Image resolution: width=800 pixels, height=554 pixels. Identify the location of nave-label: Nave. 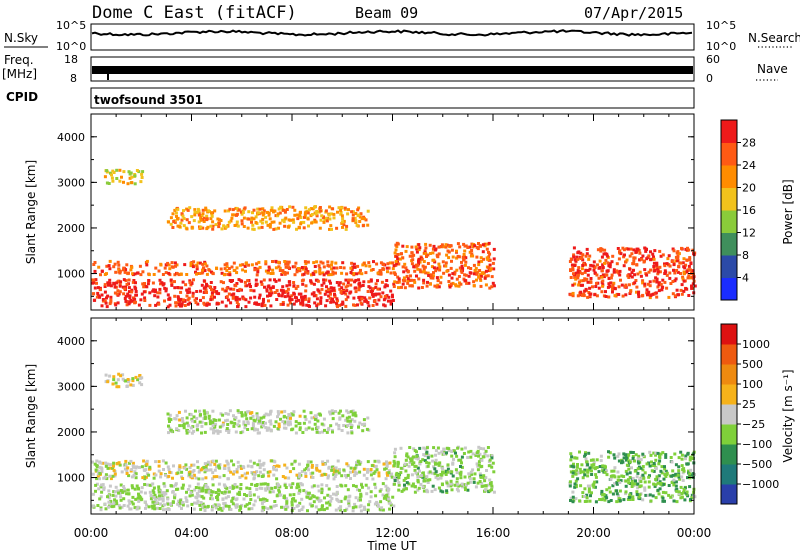
(772, 69).